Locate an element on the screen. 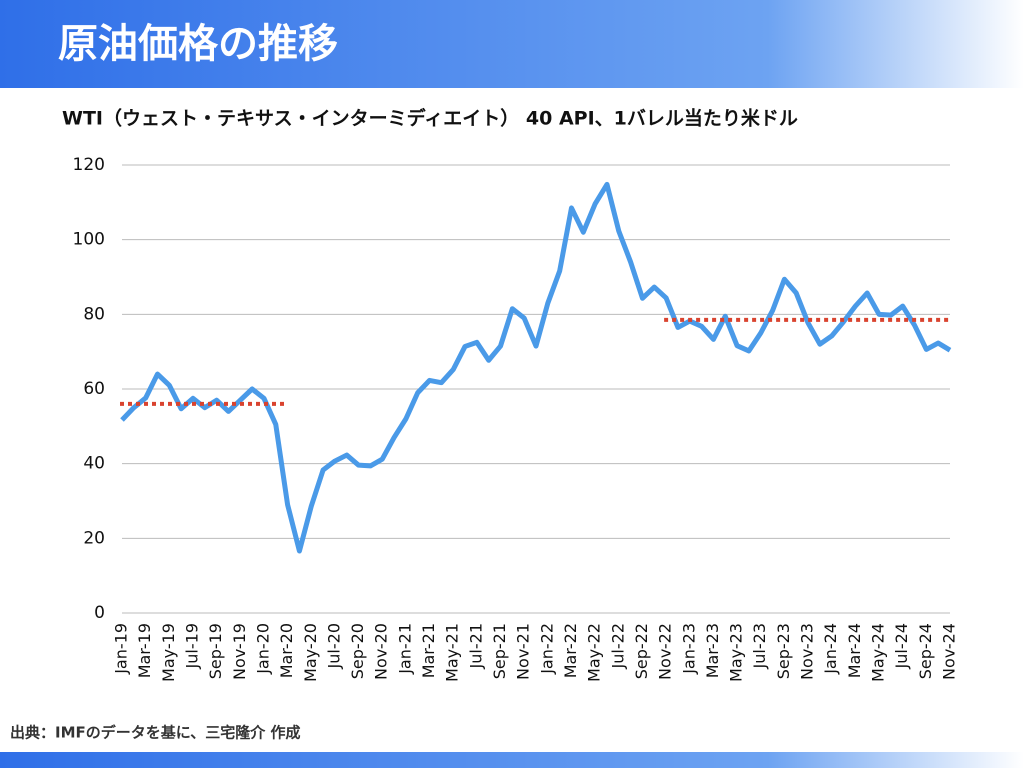 The width and height of the screenshot is (1024, 772). x-tick-label: Sep-23 is located at coordinates (783, 651).